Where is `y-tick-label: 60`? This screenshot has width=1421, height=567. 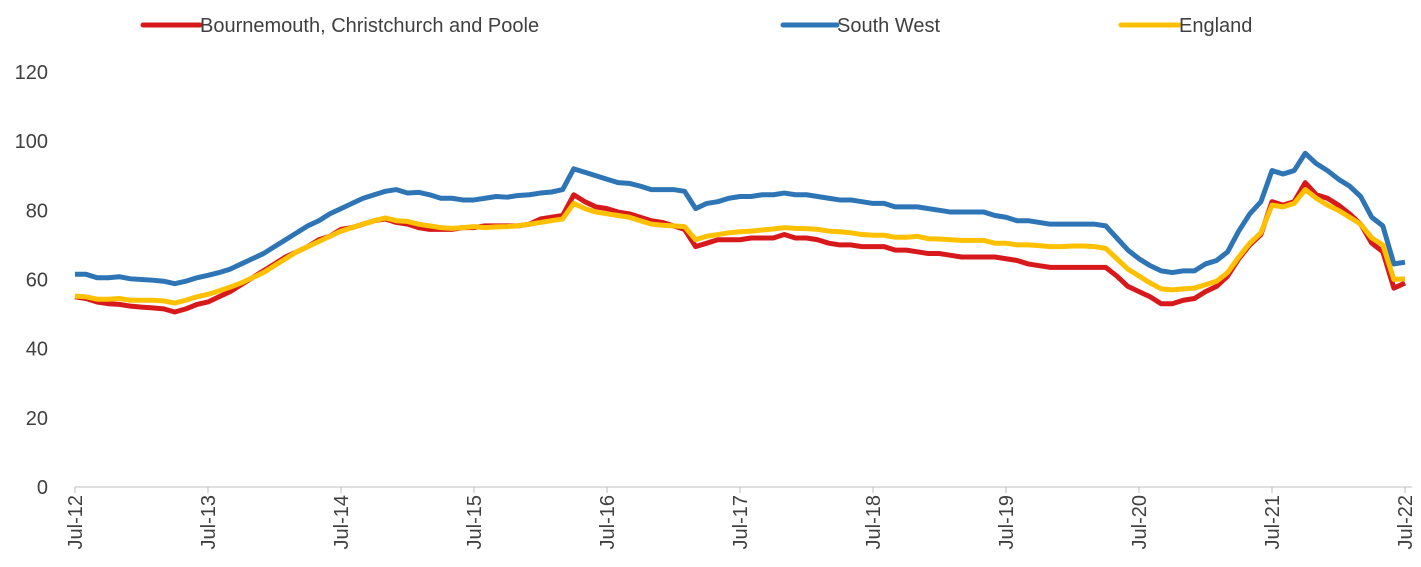 y-tick-label: 60 is located at coordinates (37, 281).